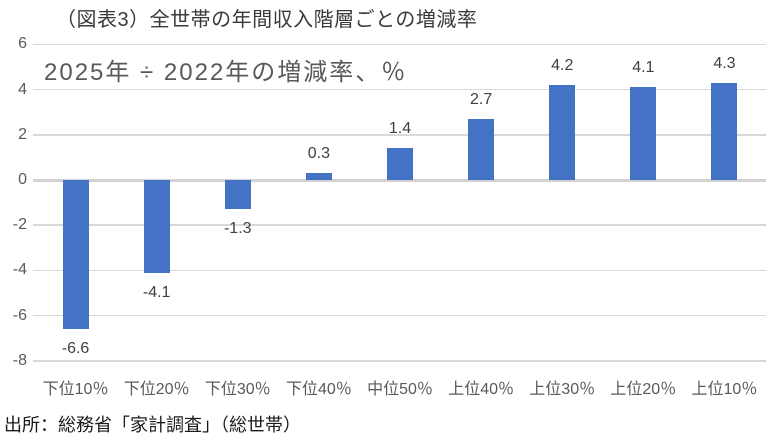 Image resolution: width=769 pixels, height=447 pixels. I want to click on source-note: 出所：総務省「家計調査」（総世帯）, so click(152, 425).